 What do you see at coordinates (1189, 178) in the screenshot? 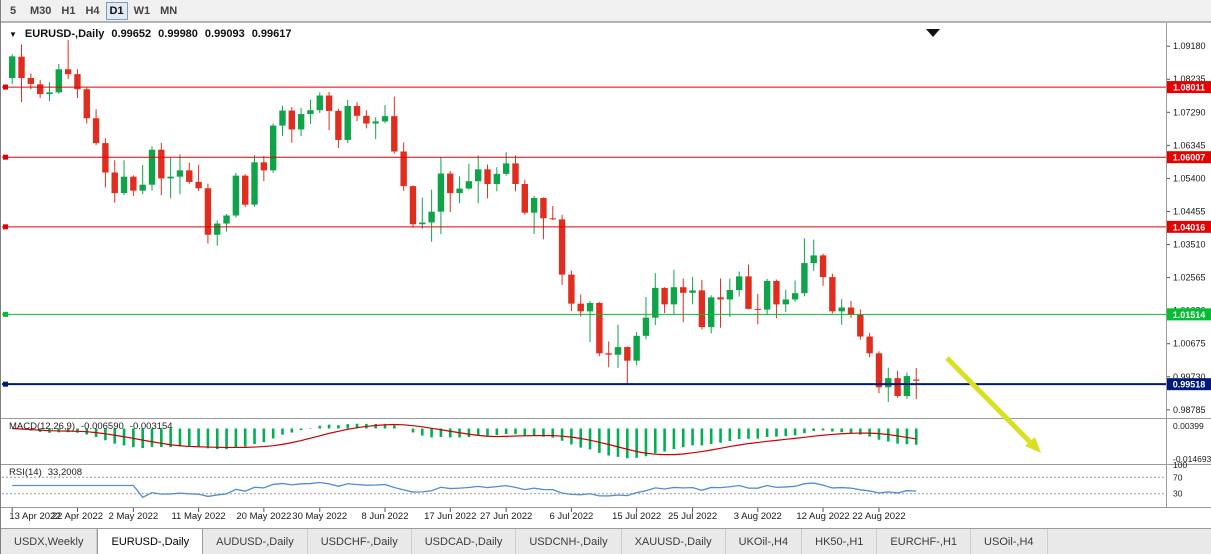
I see `price-axis-label: 1.05400` at bounding box center [1189, 178].